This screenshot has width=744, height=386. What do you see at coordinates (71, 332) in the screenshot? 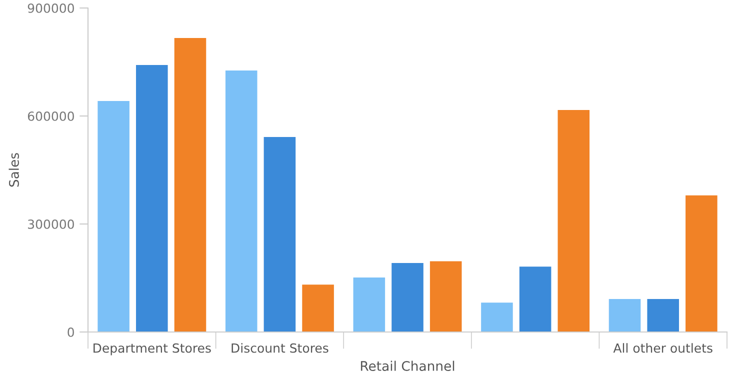
I see `y-tick-label: 0` at bounding box center [71, 332].